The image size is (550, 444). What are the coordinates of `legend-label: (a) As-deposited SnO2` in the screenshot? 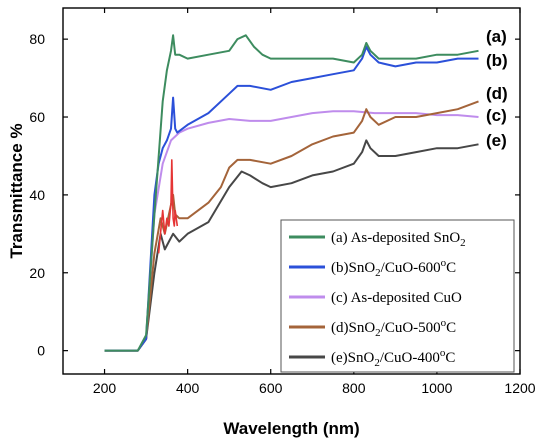 It's located at (398, 239).